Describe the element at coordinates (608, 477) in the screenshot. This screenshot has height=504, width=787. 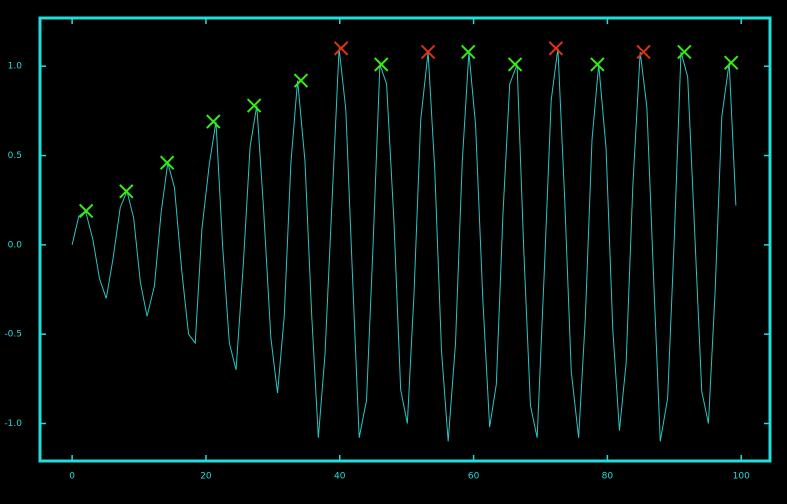
I see `x-tick-label: 80` at that location.